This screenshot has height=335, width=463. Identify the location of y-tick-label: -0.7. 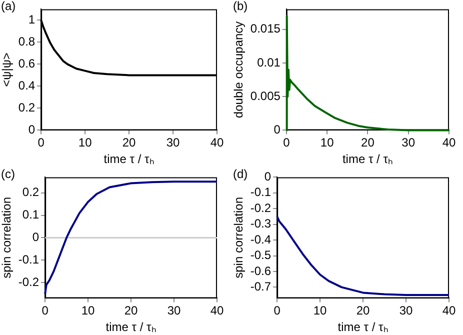
(261, 287).